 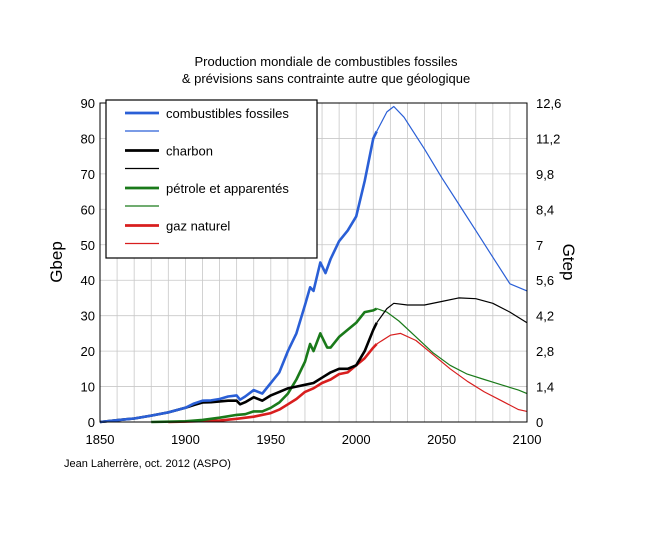 What do you see at coordinates (147, 464) in the screenshot?
I see `source-credit: Jean Laherrère, oct. 2012 (ASPO)` at bounding box center [147, 464].